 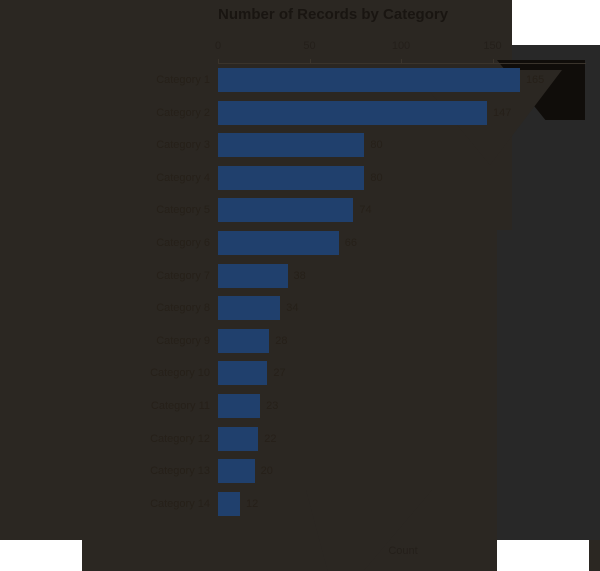 I want to click on bar-category-label: Category 13, so click(x=180, y=471).